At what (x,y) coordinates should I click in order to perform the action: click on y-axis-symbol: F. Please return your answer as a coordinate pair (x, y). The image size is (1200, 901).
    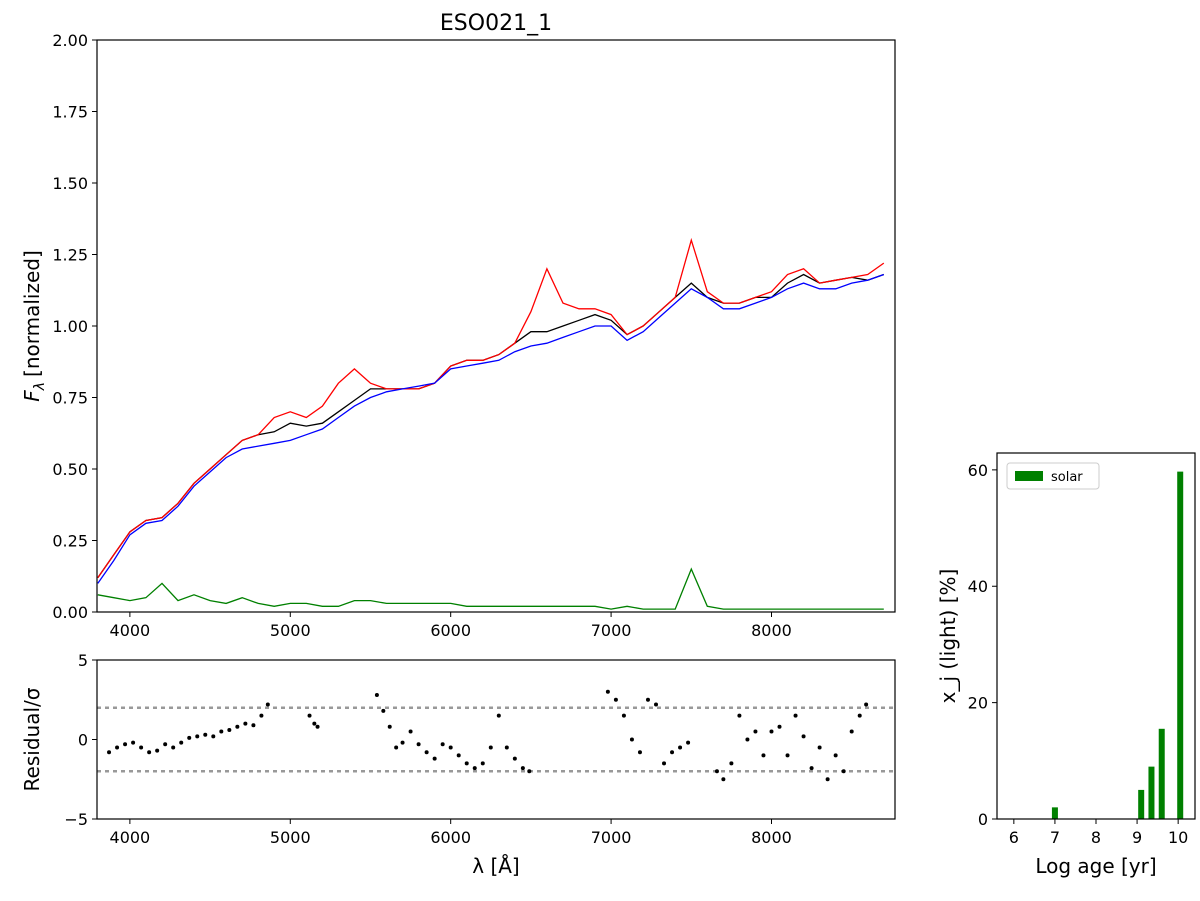
    Looking at the image, I should click on (32, 396).